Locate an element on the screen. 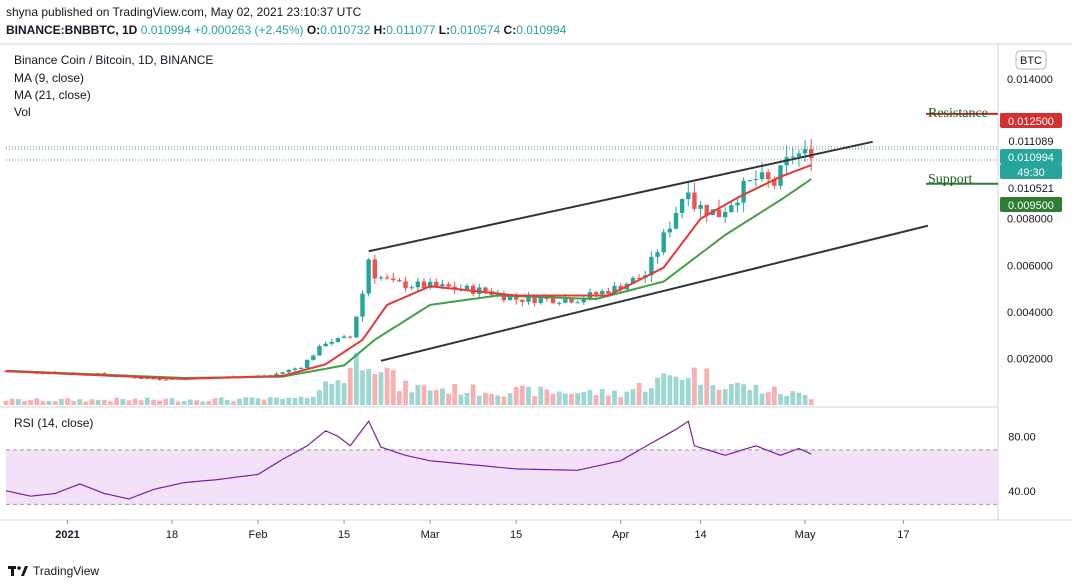 This screenshot has height=584, width=1072. trendline-lower is located at coordinates (654, 293).